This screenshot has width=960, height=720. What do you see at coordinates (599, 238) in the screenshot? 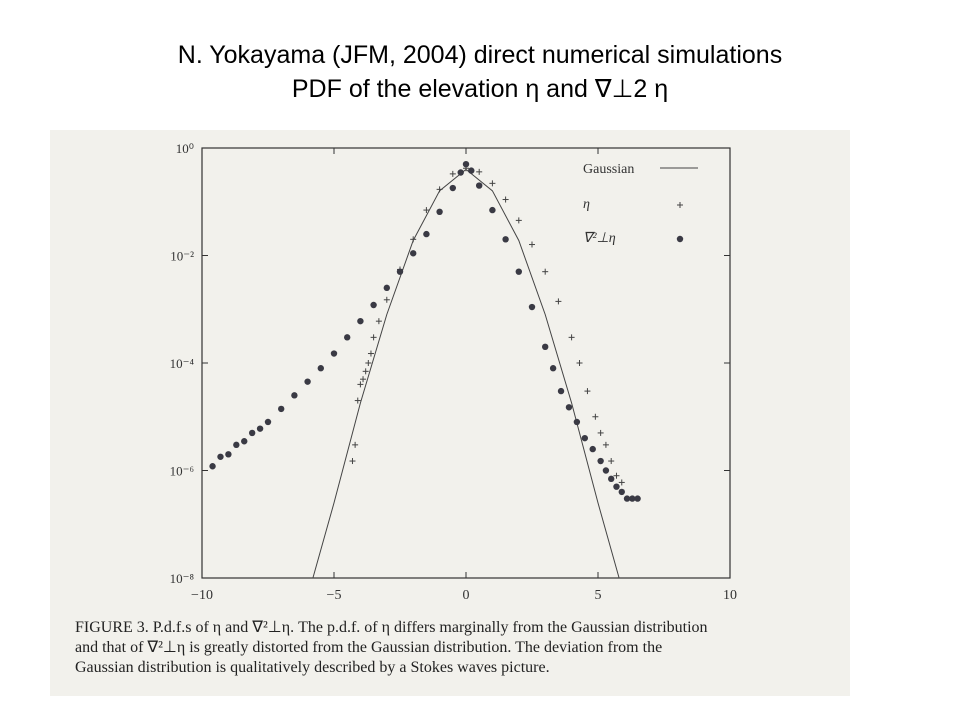
I see `legend-label: ∇²⊥η` at bounding box center [599, 238].